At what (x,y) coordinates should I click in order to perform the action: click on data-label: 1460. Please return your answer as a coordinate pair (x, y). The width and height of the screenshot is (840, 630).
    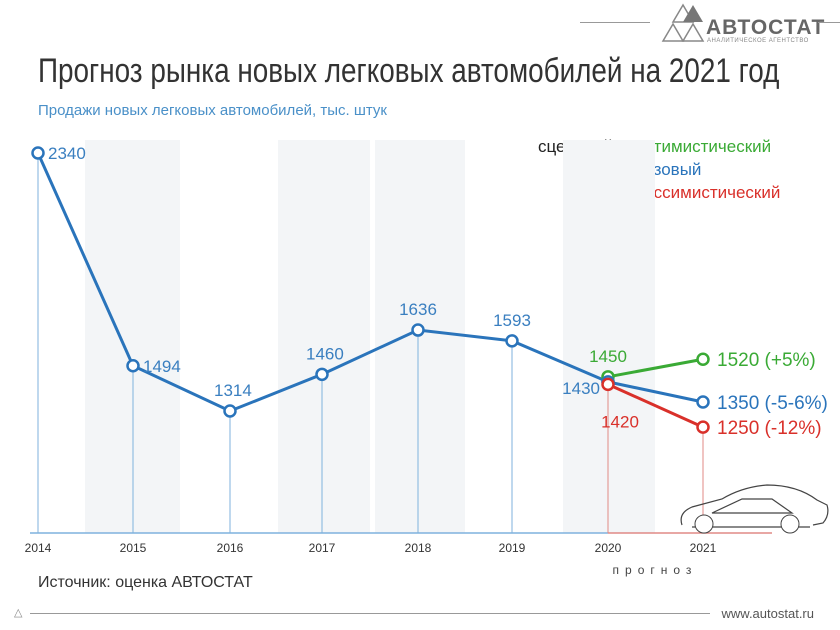
    Looking at the image, I should click on (325, 353).